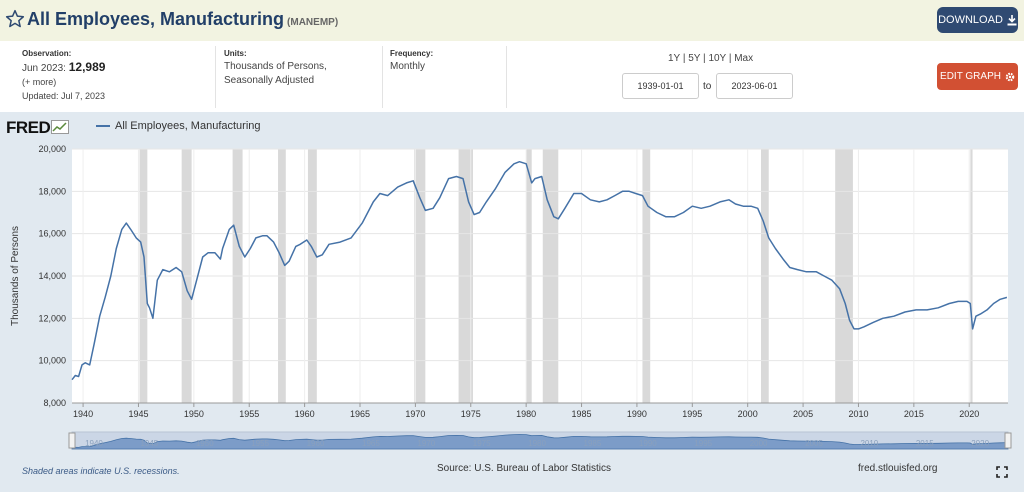 The height and width of the screenshot is (492, 1024). Describe the element at coordinates (52, 276) in the screenshot. I see `y-tick-label: 14,000` at that location.